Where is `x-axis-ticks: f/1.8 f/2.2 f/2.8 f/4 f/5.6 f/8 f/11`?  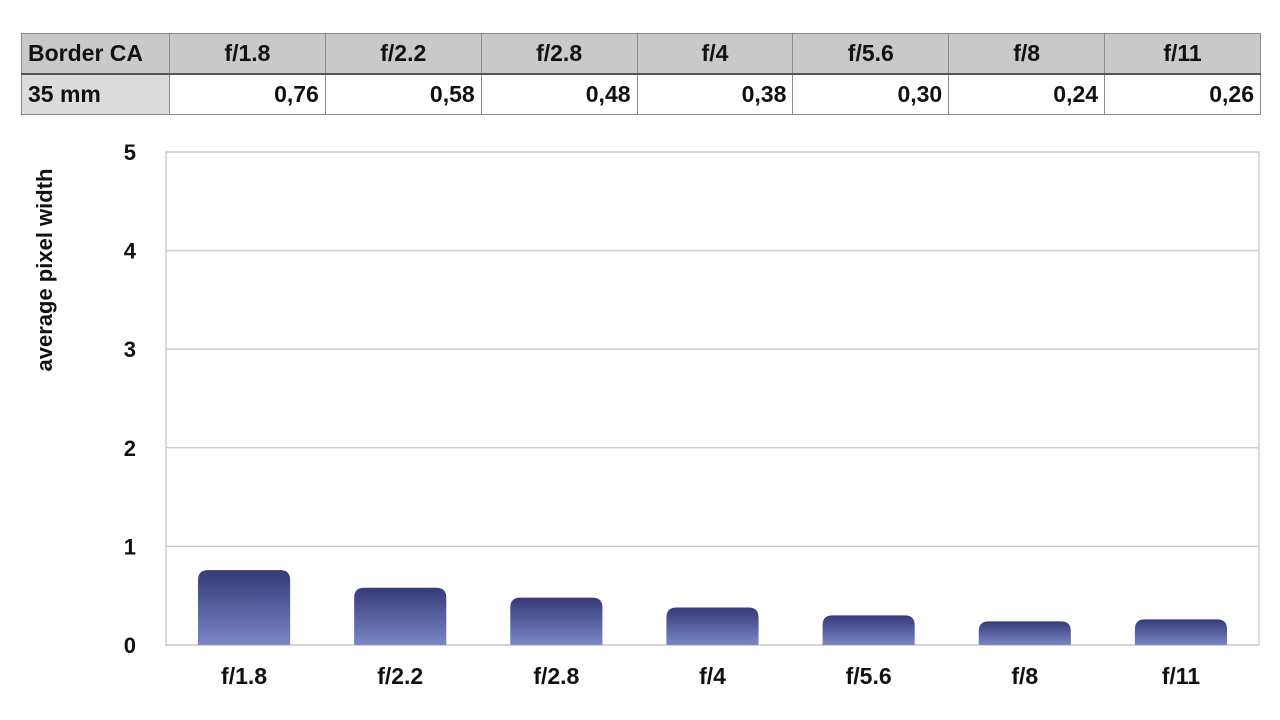 x-axis-ticks: f/1.8 f/2.2 f/2.8 f/4 f/5.6 f/8 f/11 is located at coordinates (710, 676).